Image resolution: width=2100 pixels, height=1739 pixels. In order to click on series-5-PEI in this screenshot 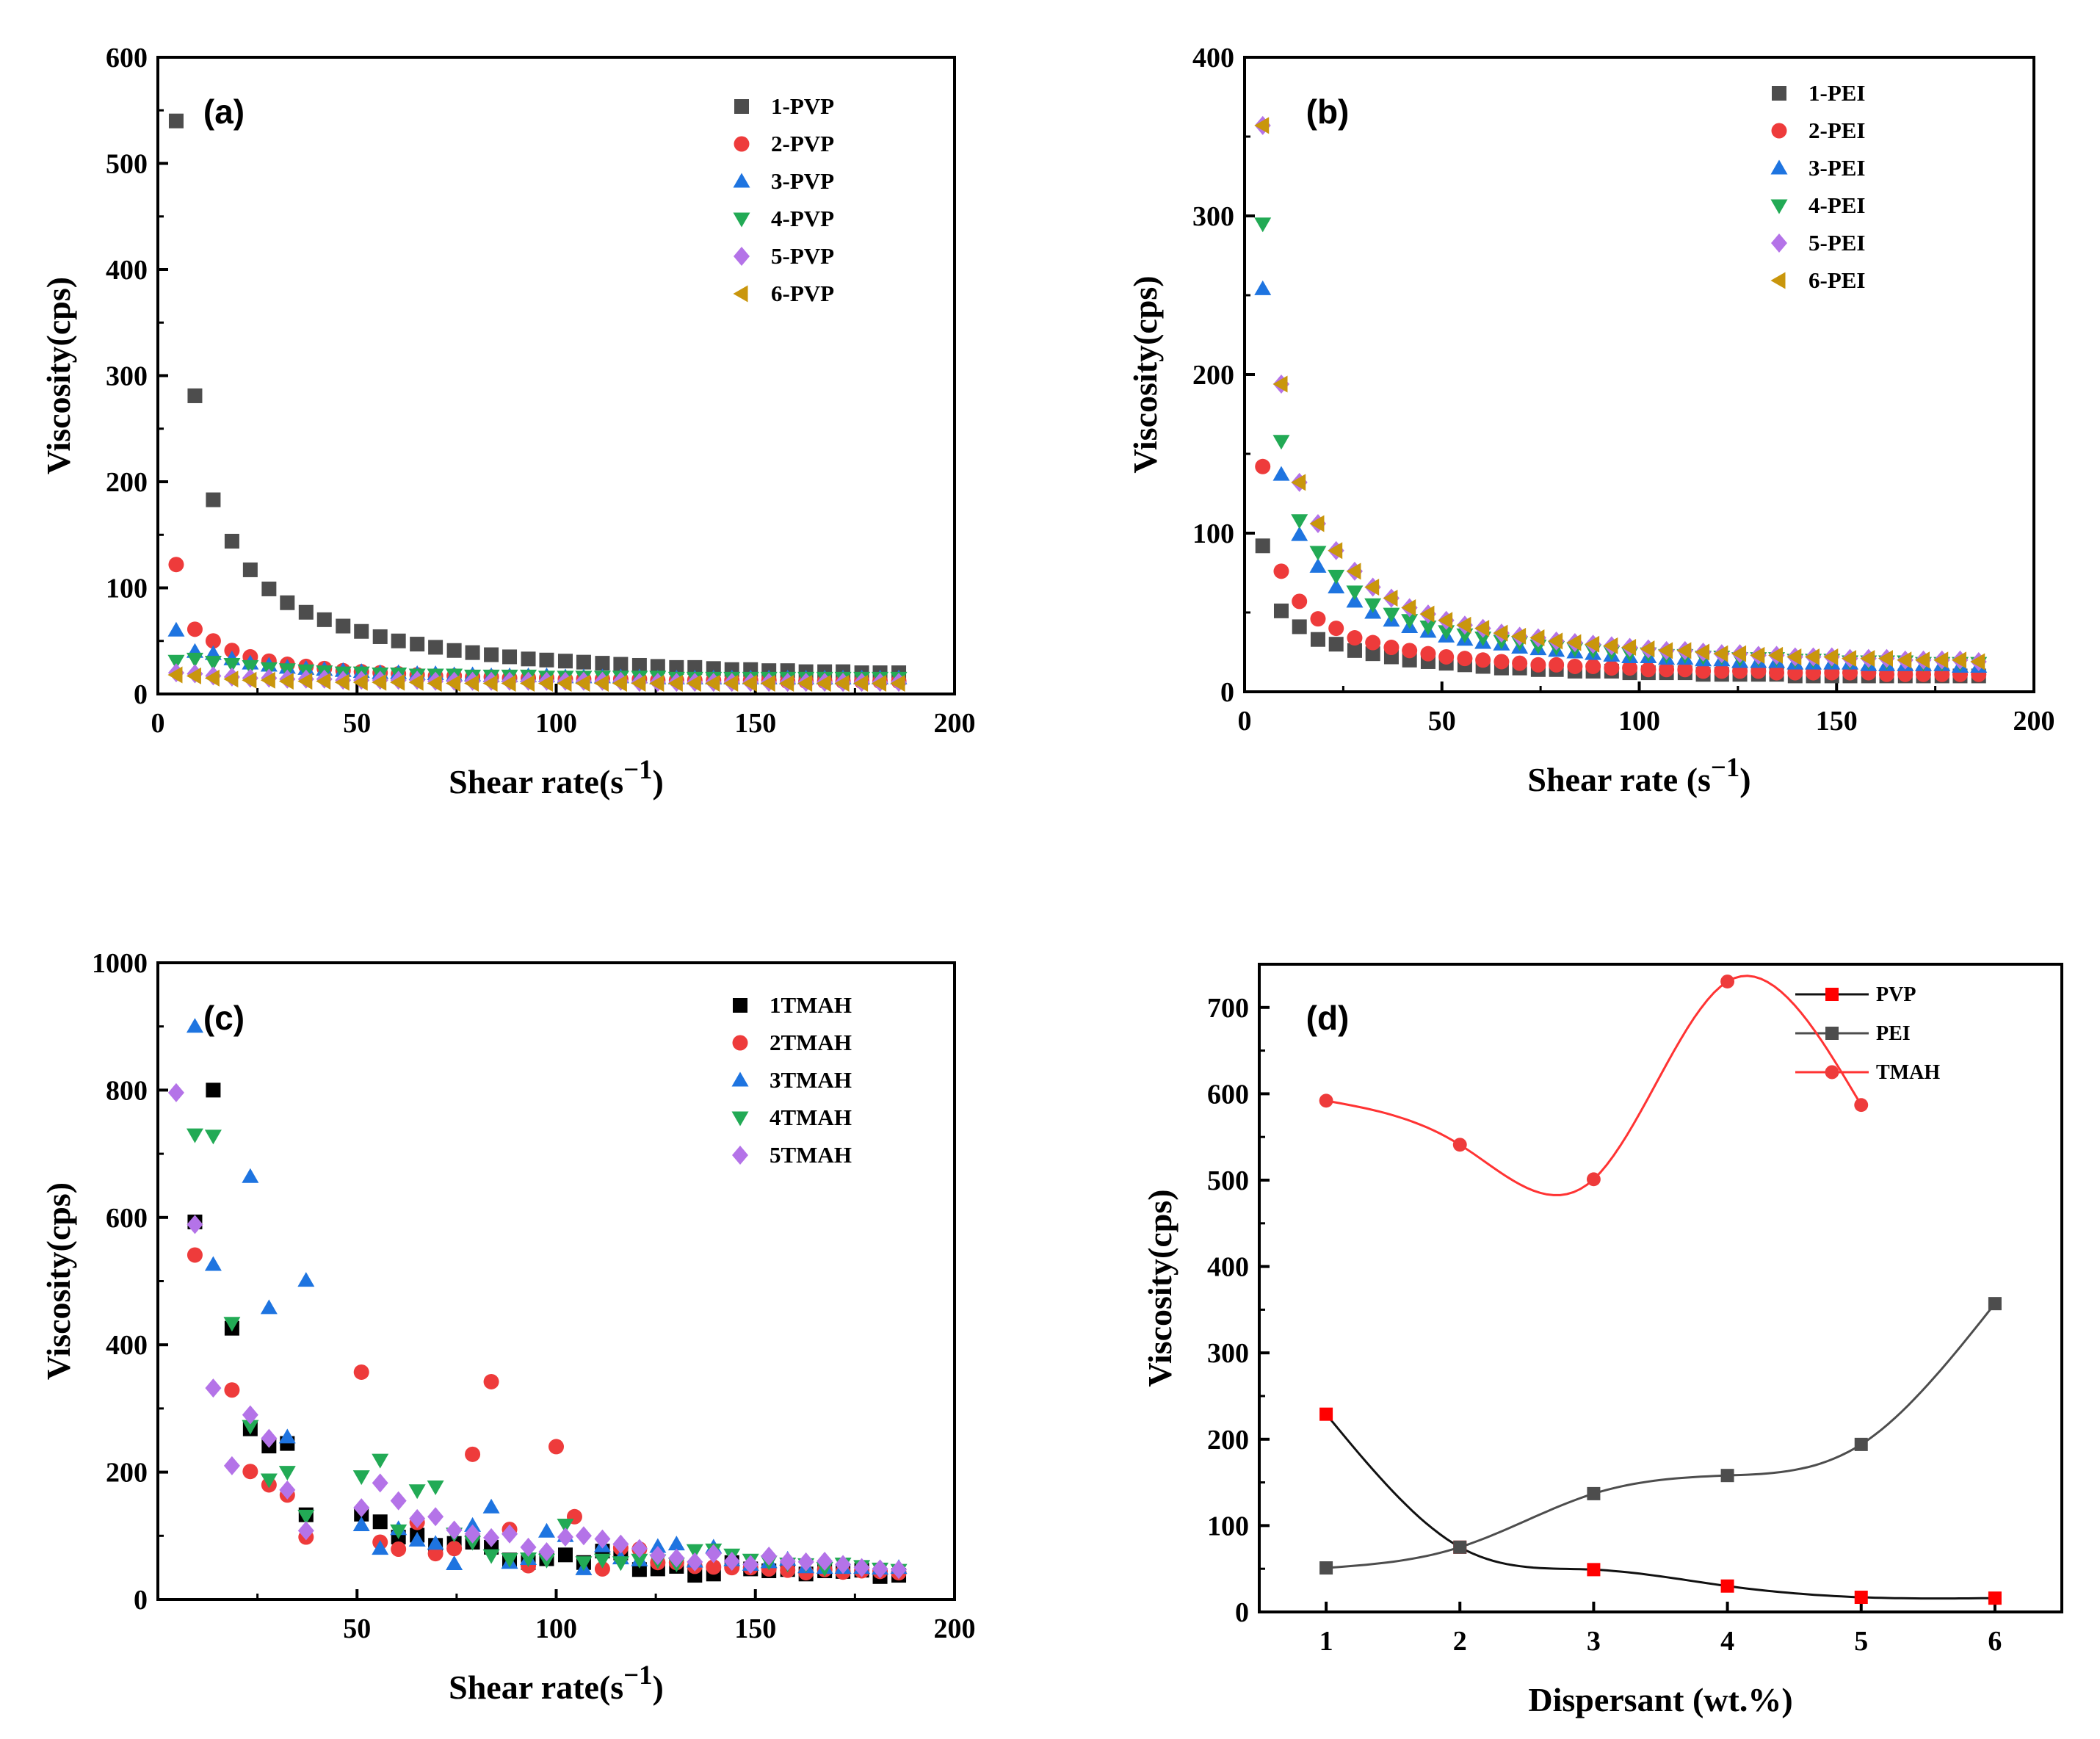, I will do `click(1620, 393)`.